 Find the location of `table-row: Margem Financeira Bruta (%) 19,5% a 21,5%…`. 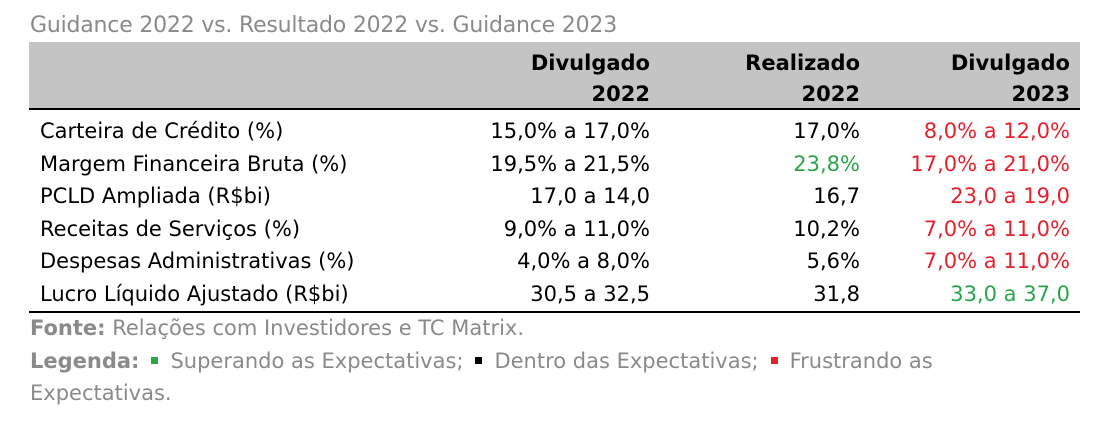

table-row: Margem Financeira Bruta (%) 19,5% a 21,5%… is located at coordinates (554, 163).